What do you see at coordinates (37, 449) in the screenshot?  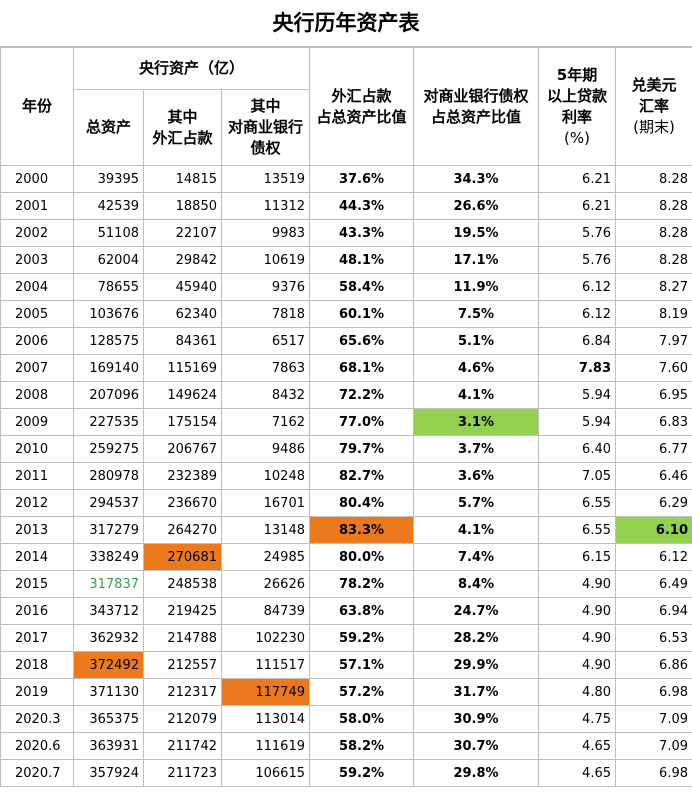 I see `cell-year: 2010` at bounding box center [37, 449].